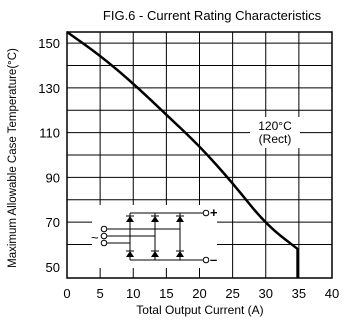  What do you see at coordinates (332, 293) in the screenshot?
I see `x-tick-label: 40` at bounding box center [332, 293].